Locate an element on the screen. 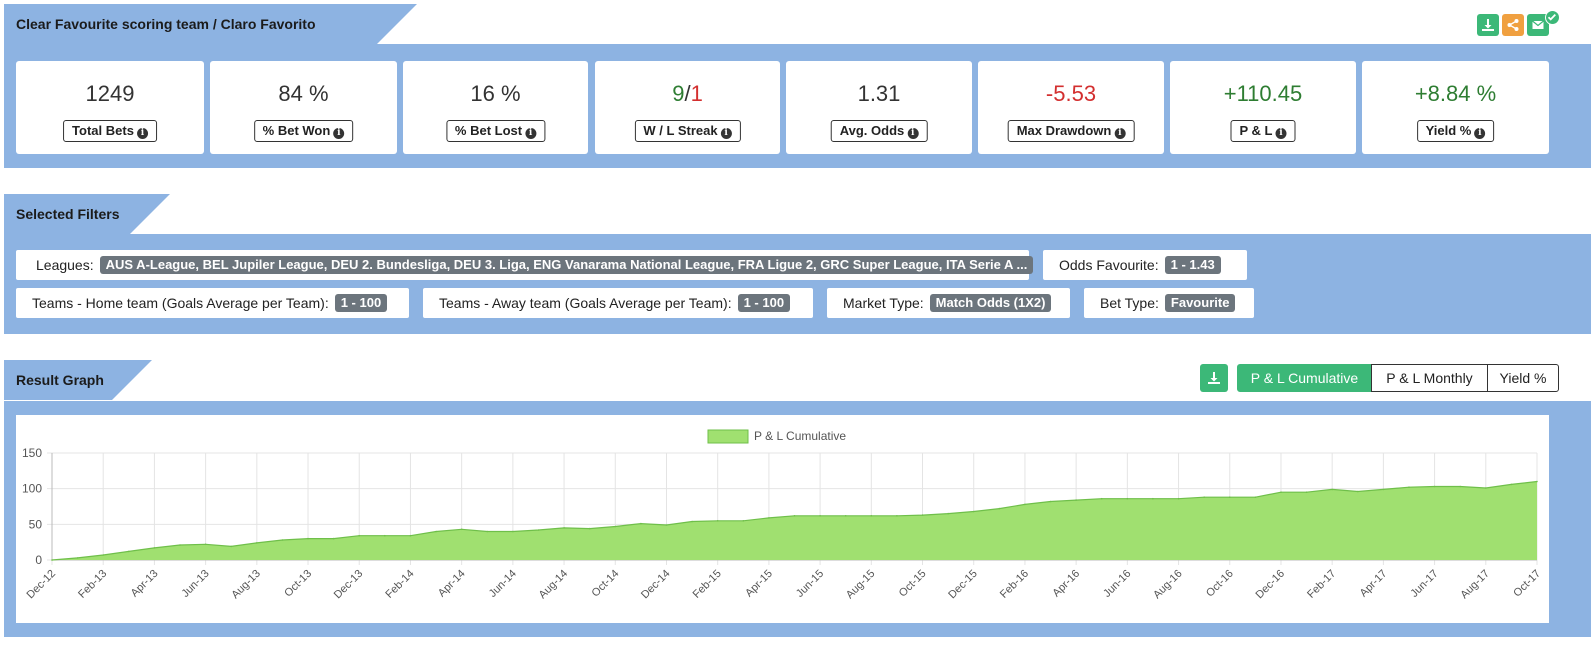 The image size is (1596, 652). x-tick-label: Dec-16 is located at coordinates (1271, 585).